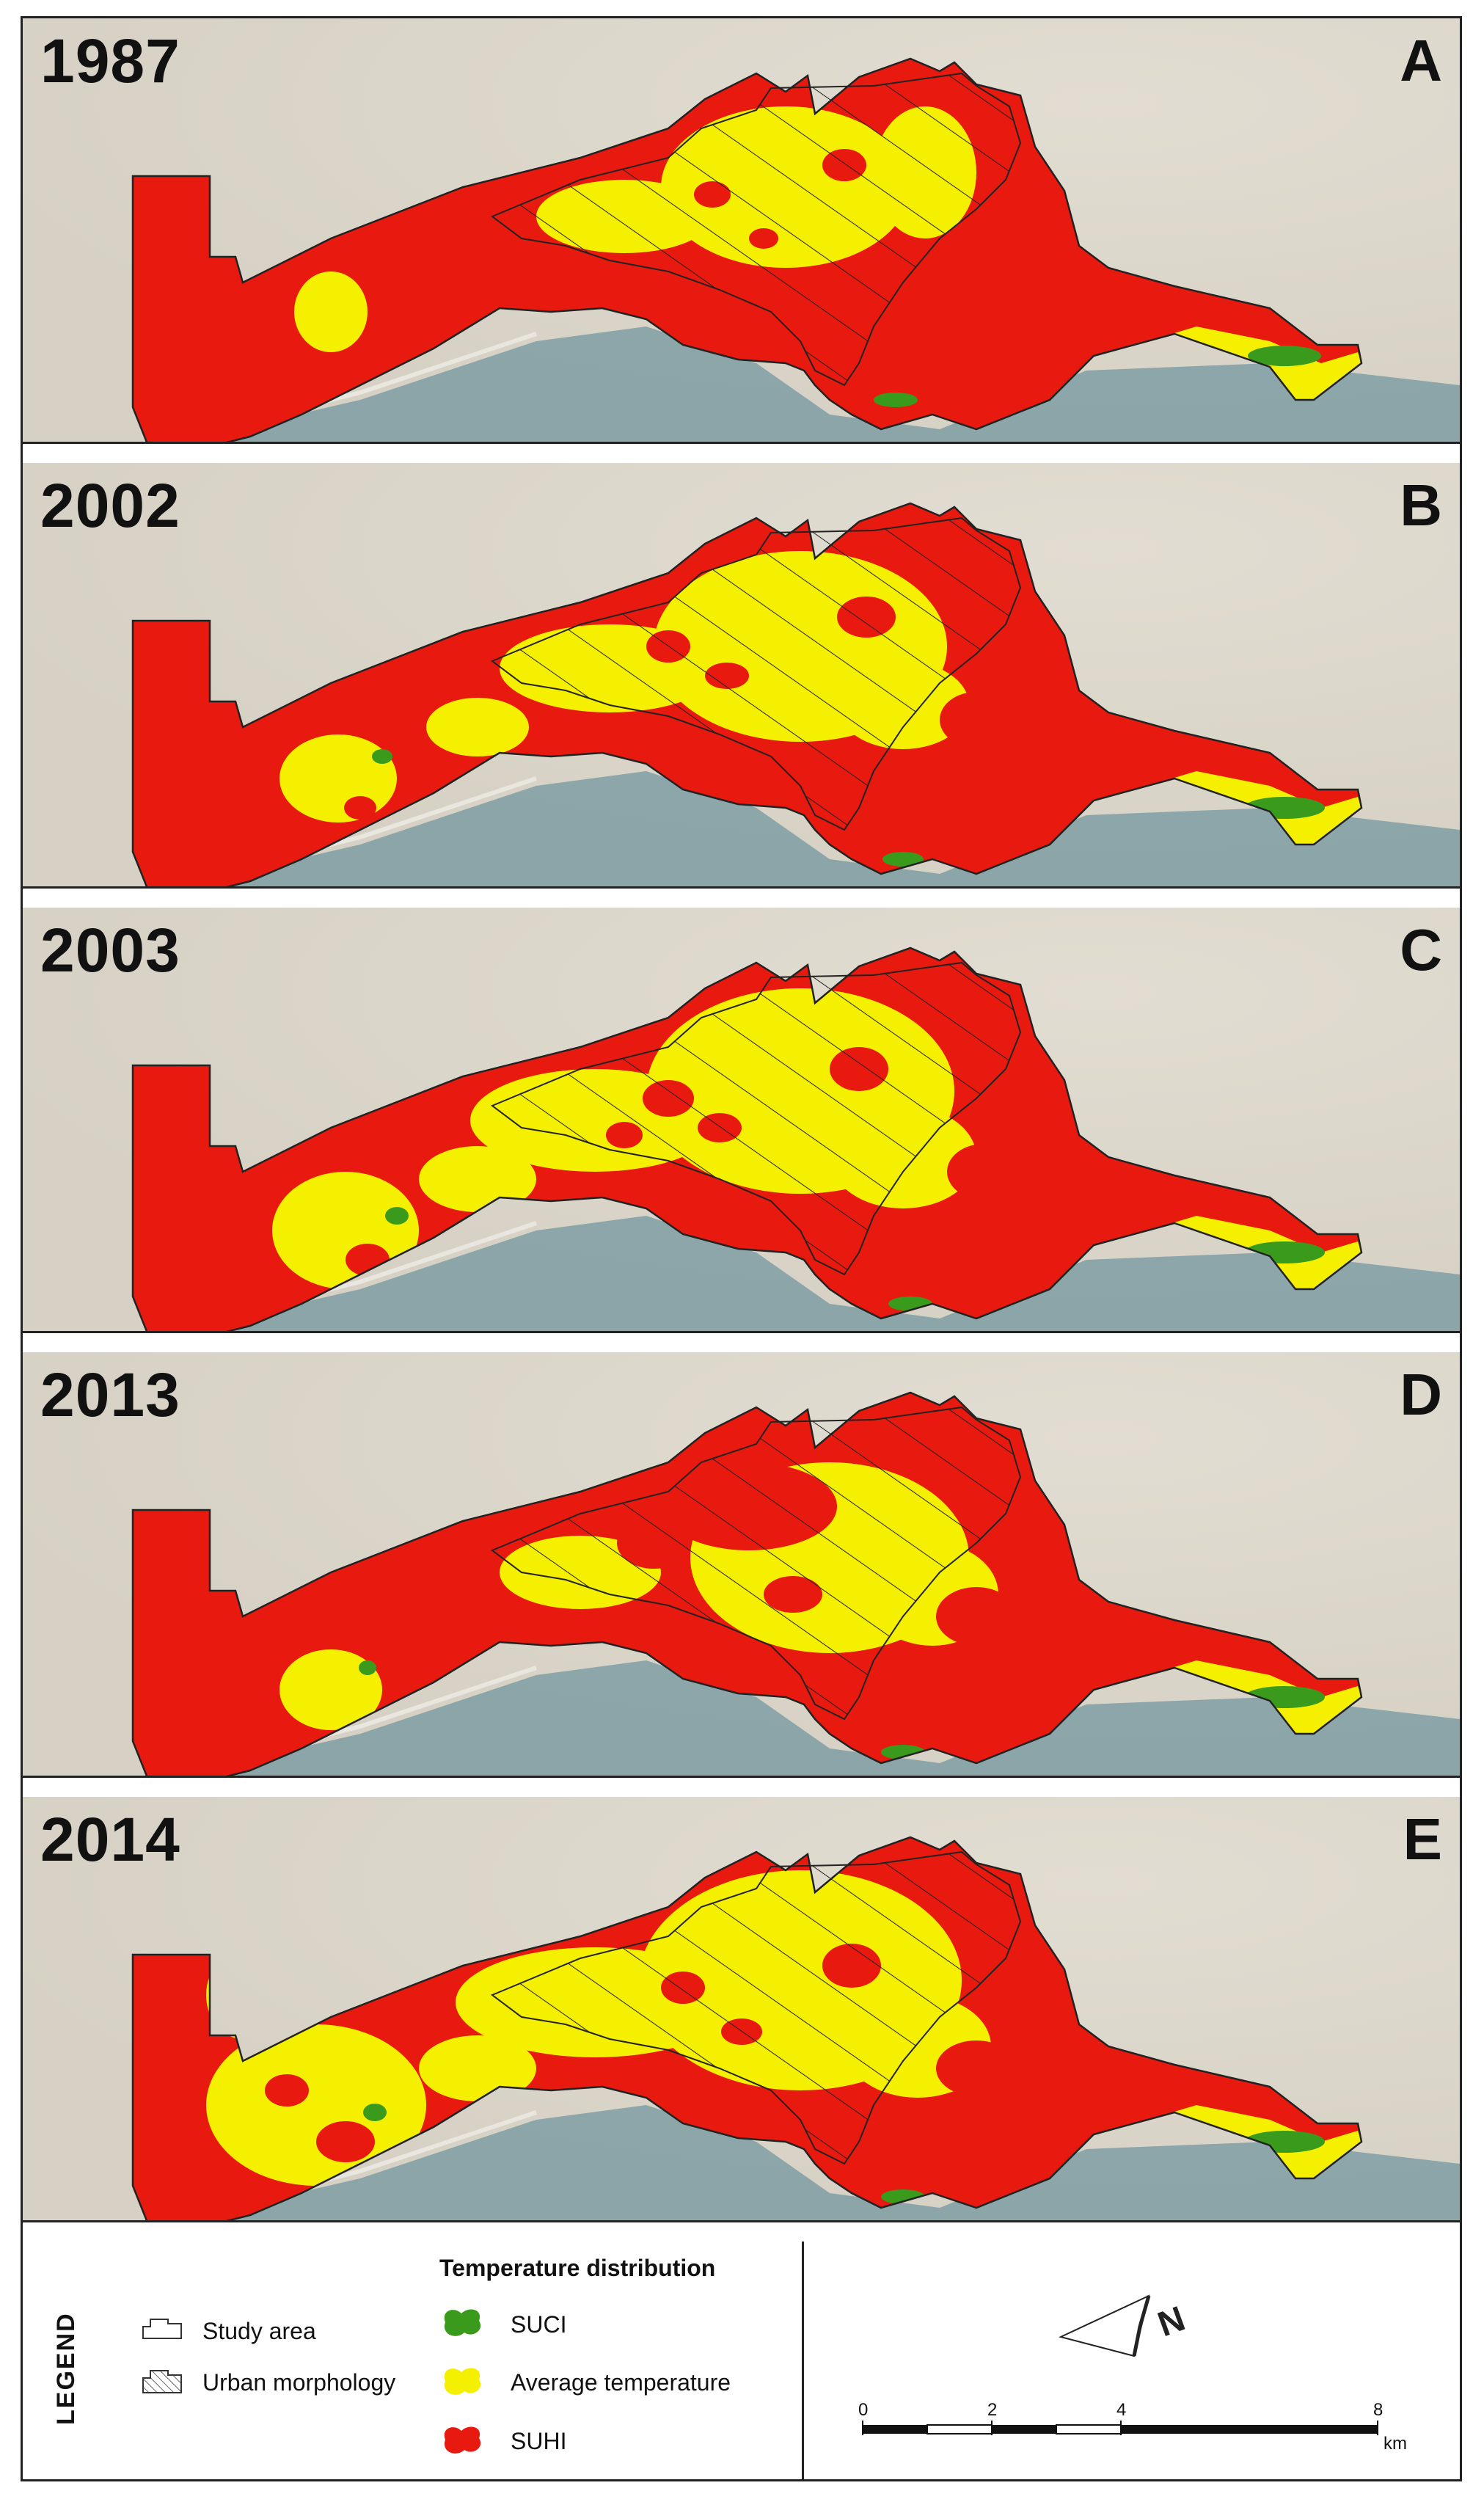  What do you see at coordinates (1132, 2361) in the screenshot?
I see `scale-and-north-panel: N 0 2 4 8 km` at bounding box center [1132, 2361].